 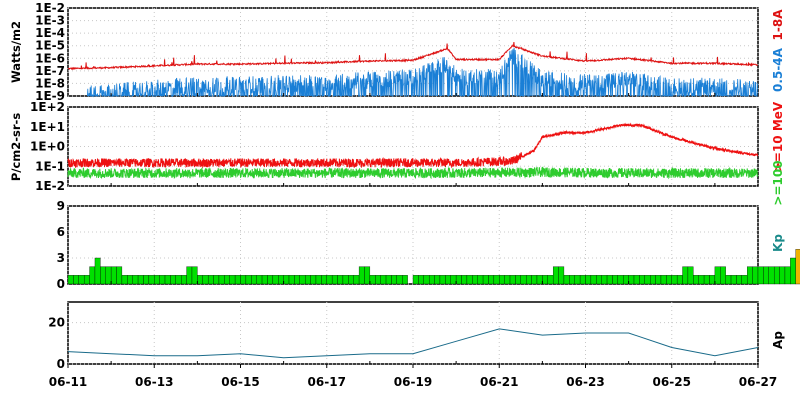 I want to click on x-tick-label: 06-13, so click(x=154, y=382).